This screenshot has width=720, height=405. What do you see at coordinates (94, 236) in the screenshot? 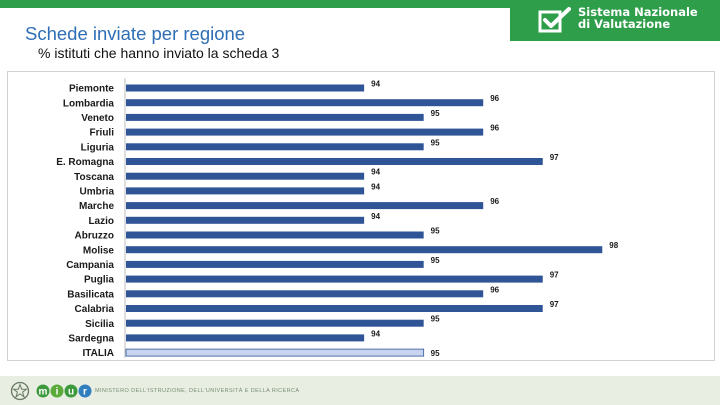
I see `category-label: Abruzzo` at bounding box center [94, 236].